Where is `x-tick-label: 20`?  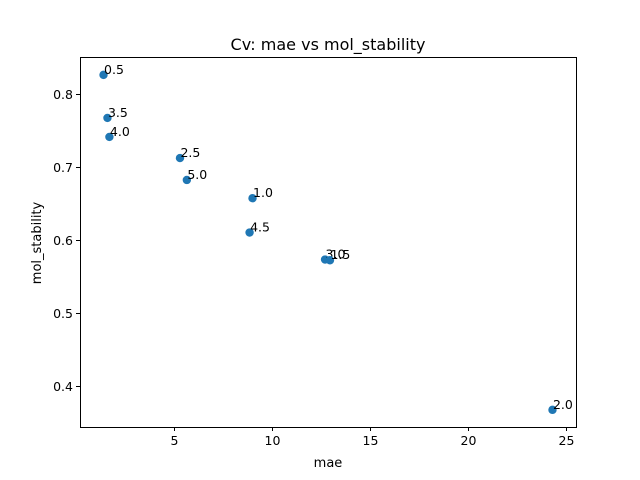
x-tick-label: 20 is located at coordinates (469, 440).